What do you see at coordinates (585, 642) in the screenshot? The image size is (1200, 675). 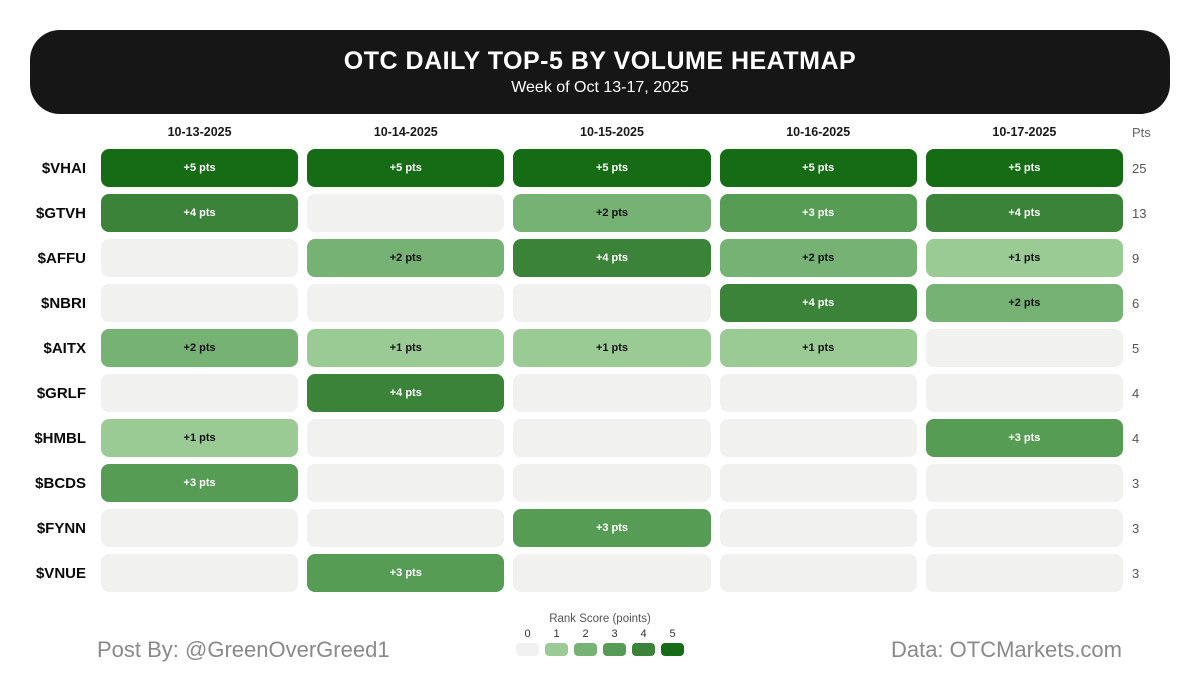 I see `legend-item: 2` at bounding box center [585, 642].